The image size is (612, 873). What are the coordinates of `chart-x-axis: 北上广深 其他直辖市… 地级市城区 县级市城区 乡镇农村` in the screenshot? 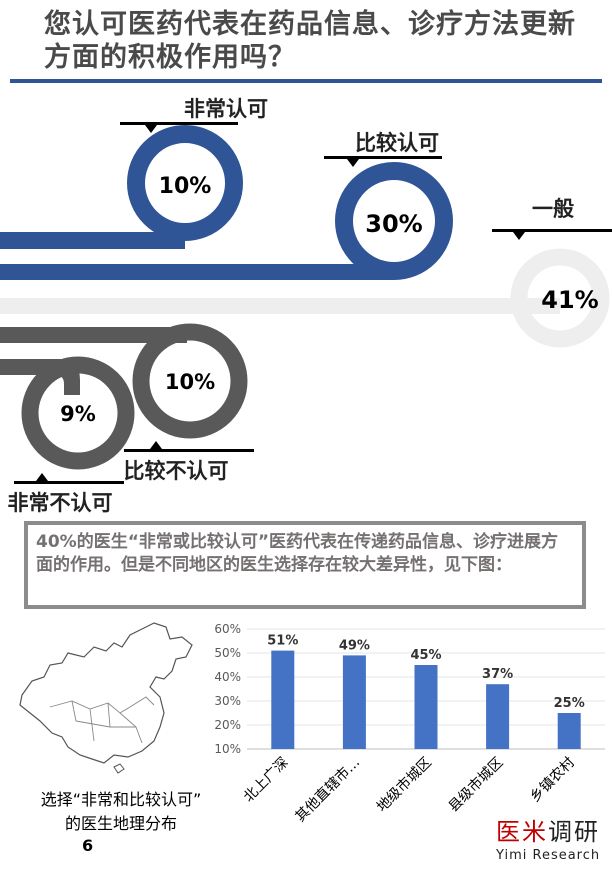 It's located at (409, 789).